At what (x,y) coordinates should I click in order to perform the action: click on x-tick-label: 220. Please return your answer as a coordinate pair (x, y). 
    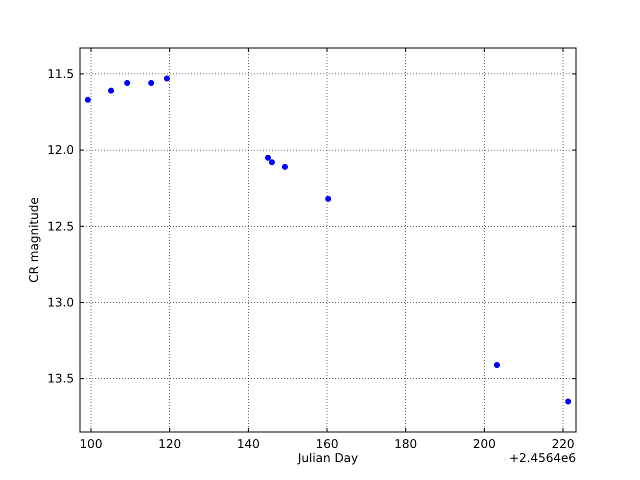
    Looking at the image, I should click on (563, 444).